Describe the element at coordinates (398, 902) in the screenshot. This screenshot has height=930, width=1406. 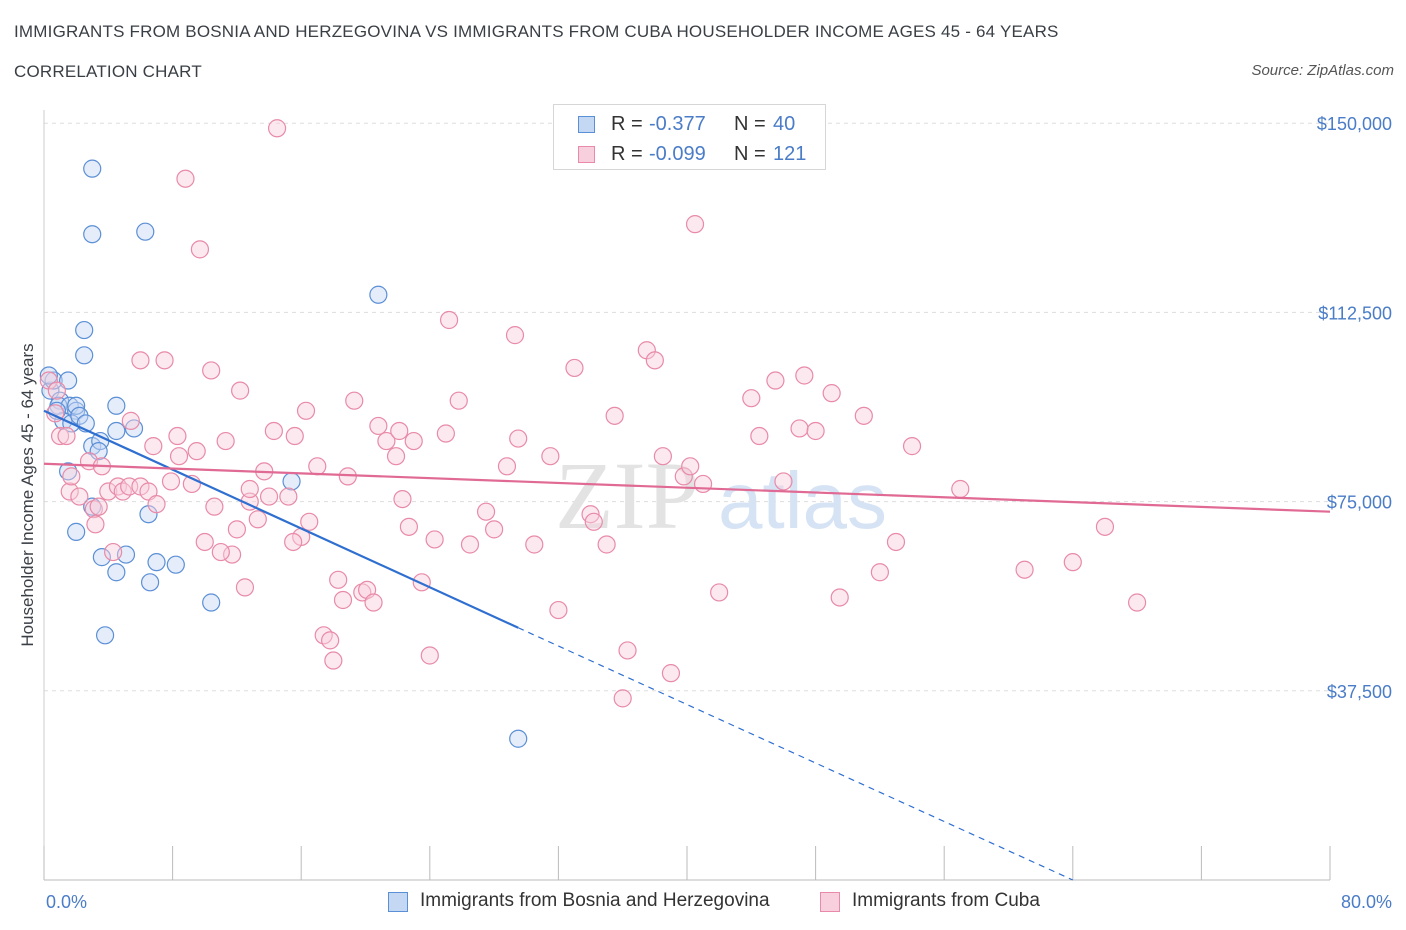
I see `bottom-legend-swatch-bosnia` at that location.